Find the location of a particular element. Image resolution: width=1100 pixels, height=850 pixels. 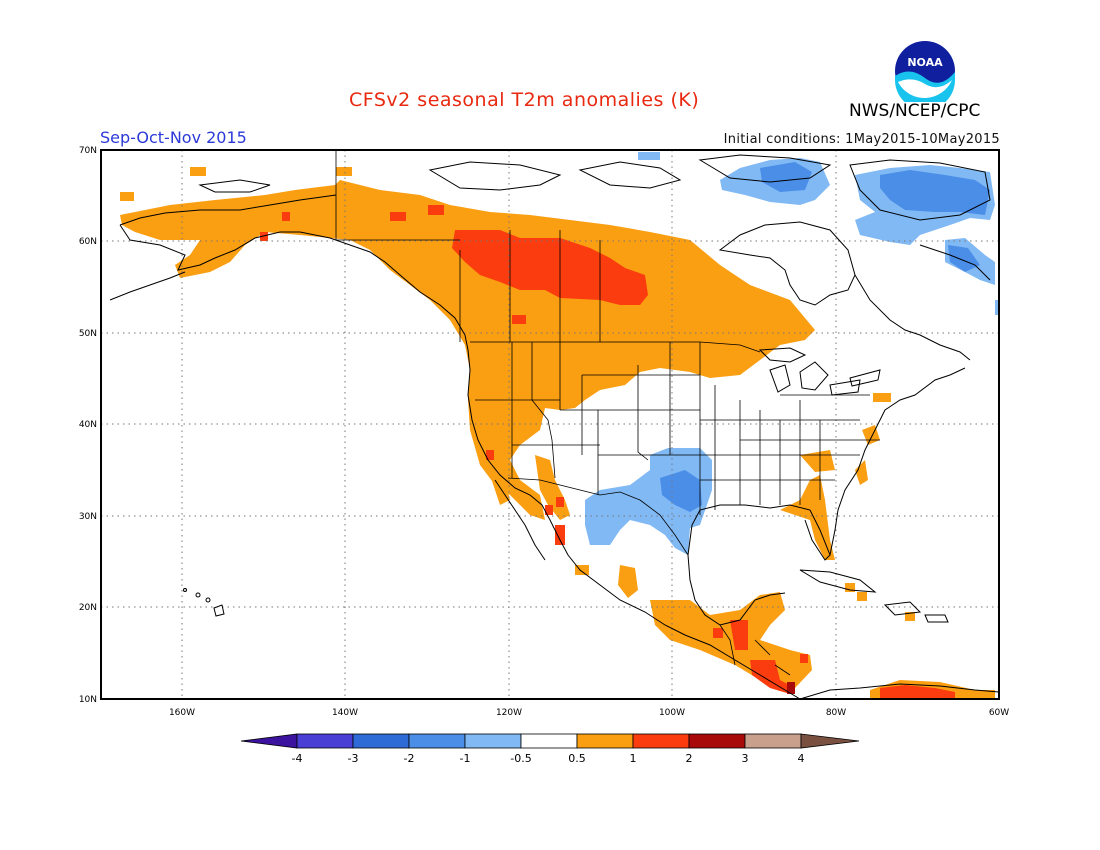

colorbar-label: 1 is located at coordinates (633, 758).